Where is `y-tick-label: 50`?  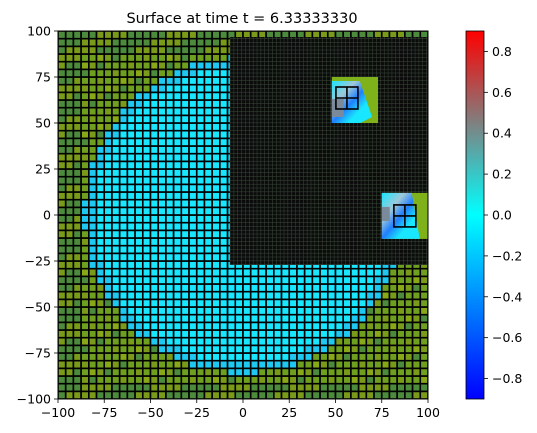 y-tick-label: 50 is located at coordinates (43, 123).